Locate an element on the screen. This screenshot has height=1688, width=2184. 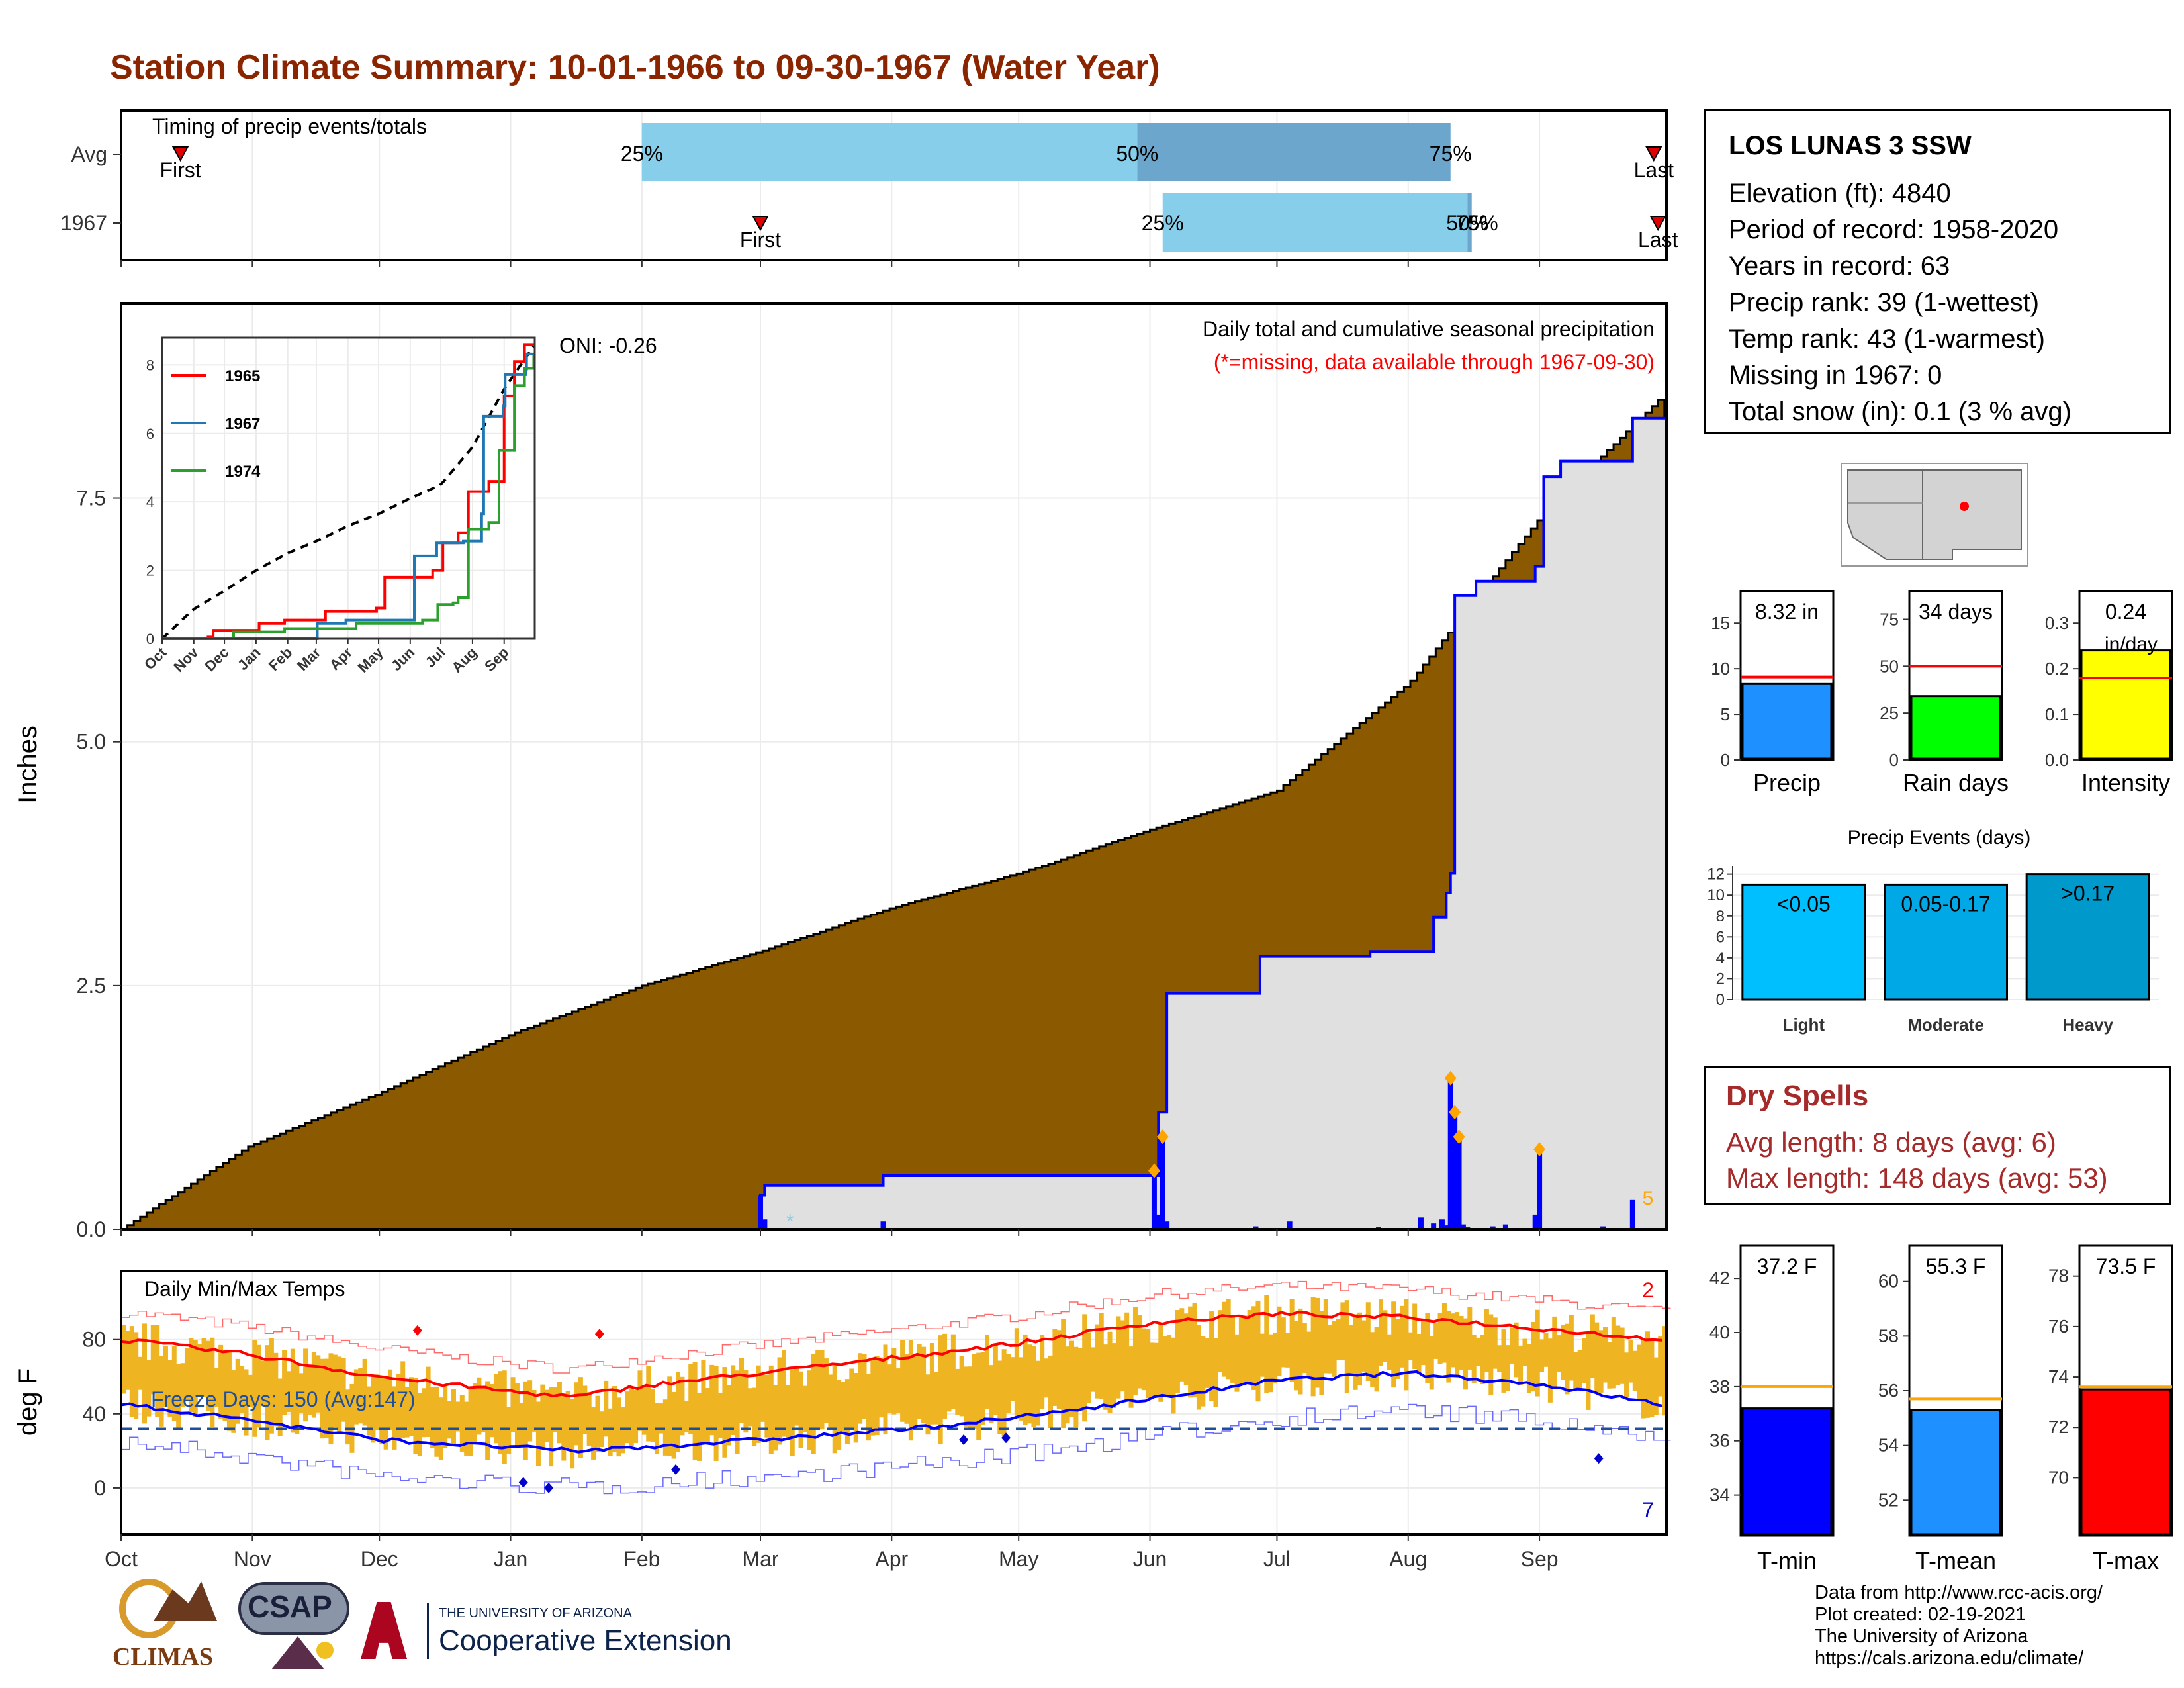
timing-title: Timing of precip events/totals is located at coordinates (289, 126).